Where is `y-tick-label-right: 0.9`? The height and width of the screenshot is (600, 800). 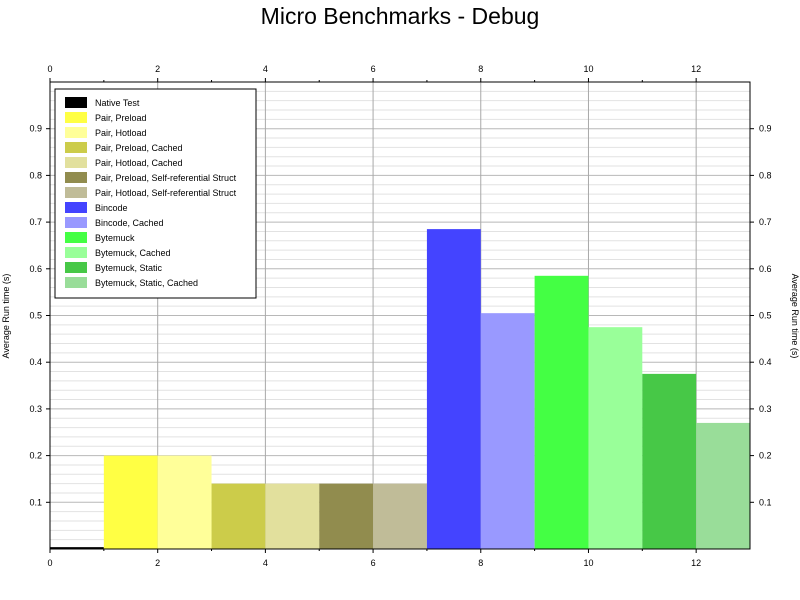 y-tick-label-right: 0.9 is located at coordinates (765, 129).